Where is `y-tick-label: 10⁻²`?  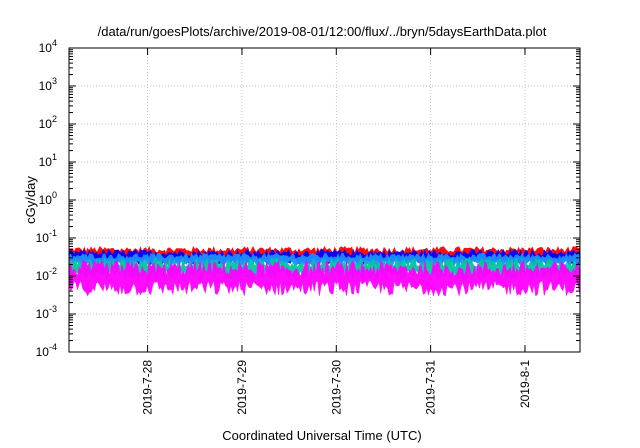
y-tick-label: 10⁻² is located at coordinates (46, 274).